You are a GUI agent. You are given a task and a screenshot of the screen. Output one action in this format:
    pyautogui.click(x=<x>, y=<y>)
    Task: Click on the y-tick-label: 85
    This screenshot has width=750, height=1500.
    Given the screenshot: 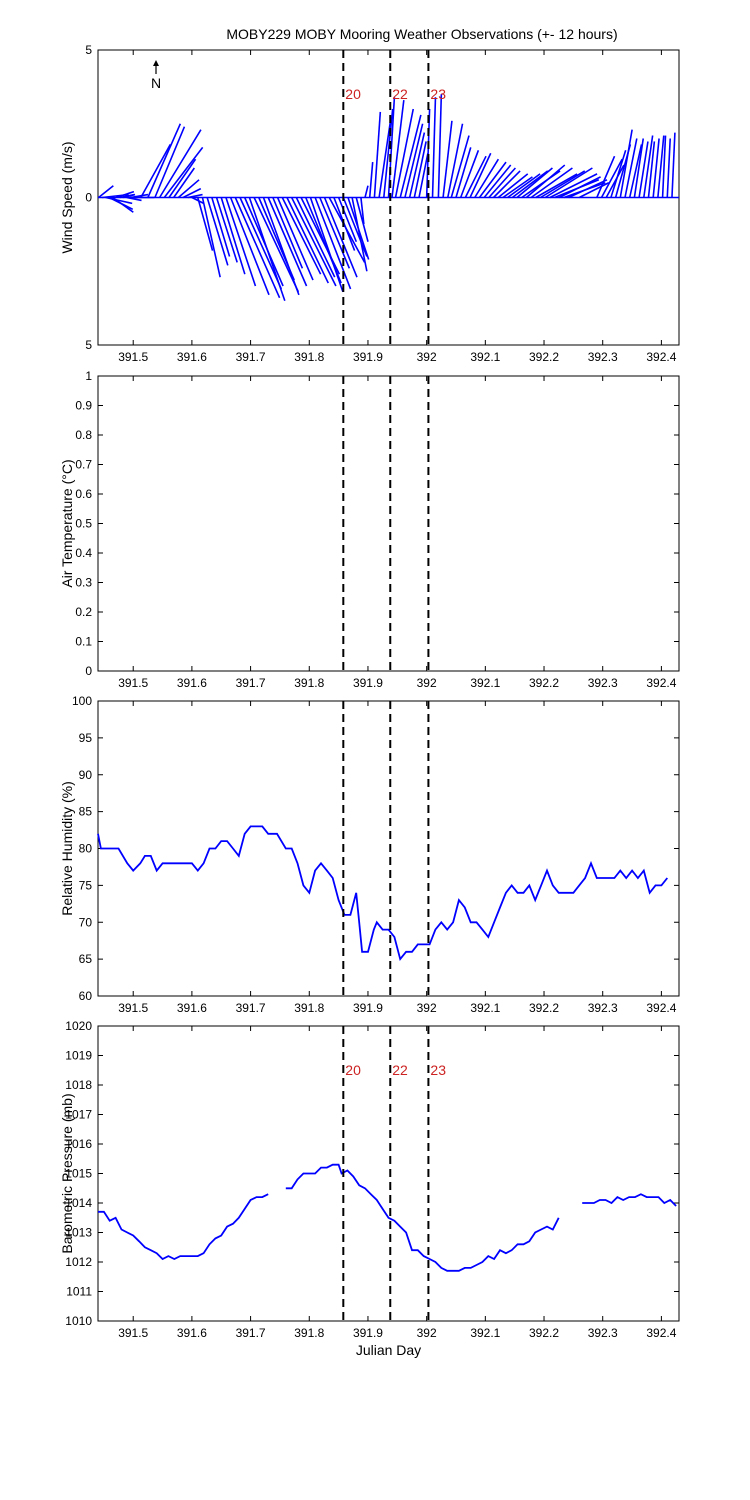 What is the action you would take?
    pyautogui.click(x=86, y=812)
    